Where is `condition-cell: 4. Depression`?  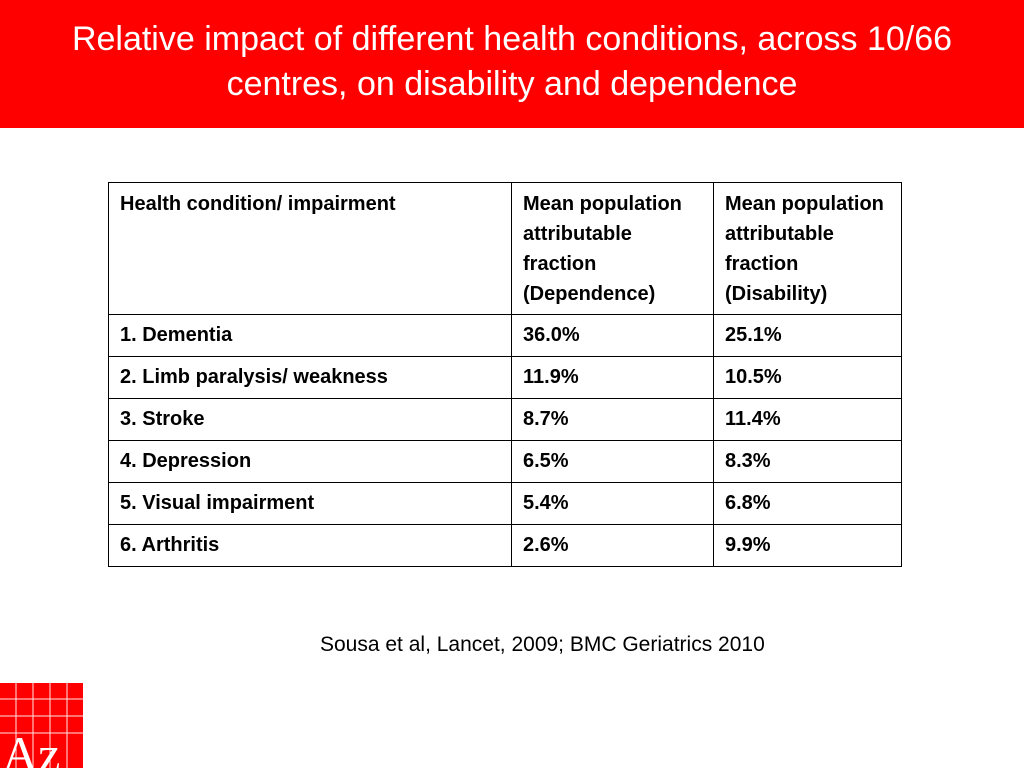
condition-cell: 4. Depression is located at coordinates (310, 461).